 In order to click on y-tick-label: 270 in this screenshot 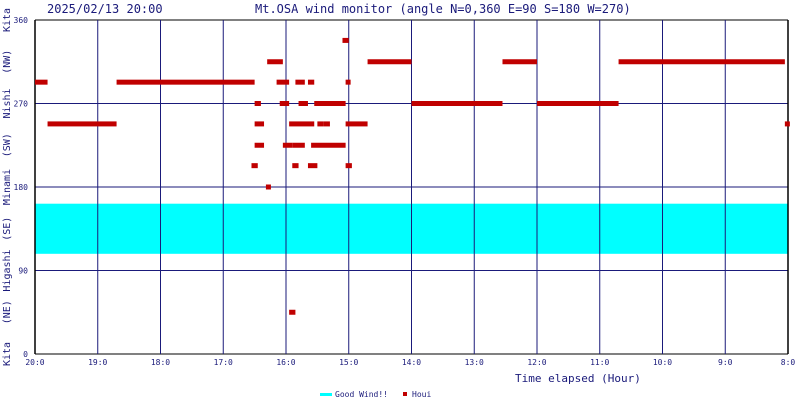, I will do `click(21, 104)`.